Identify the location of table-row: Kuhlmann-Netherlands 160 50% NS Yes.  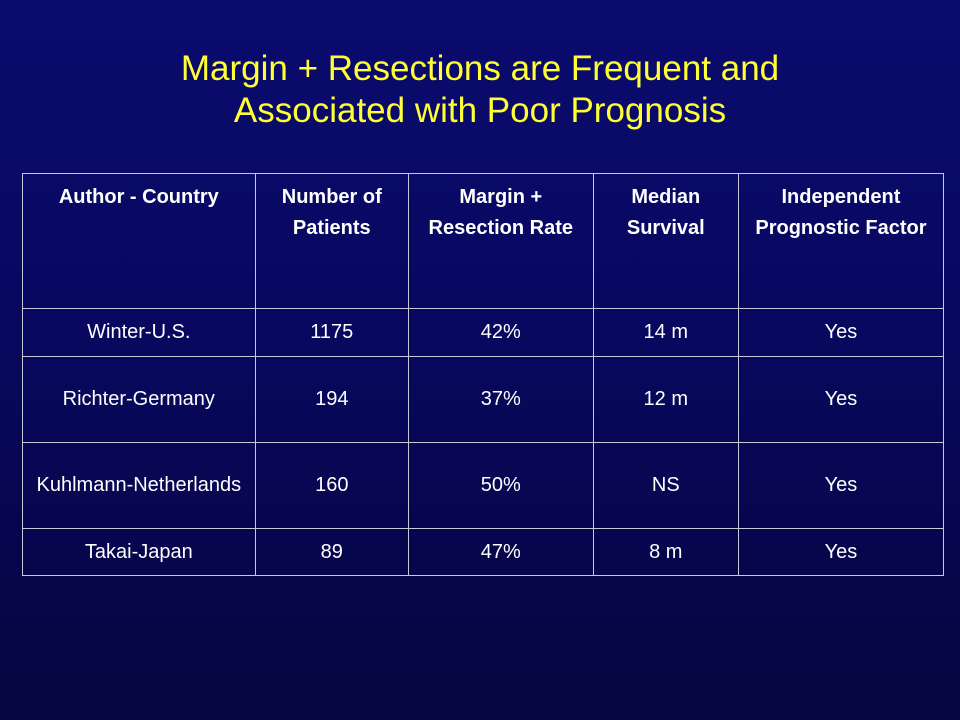
(483, 485).